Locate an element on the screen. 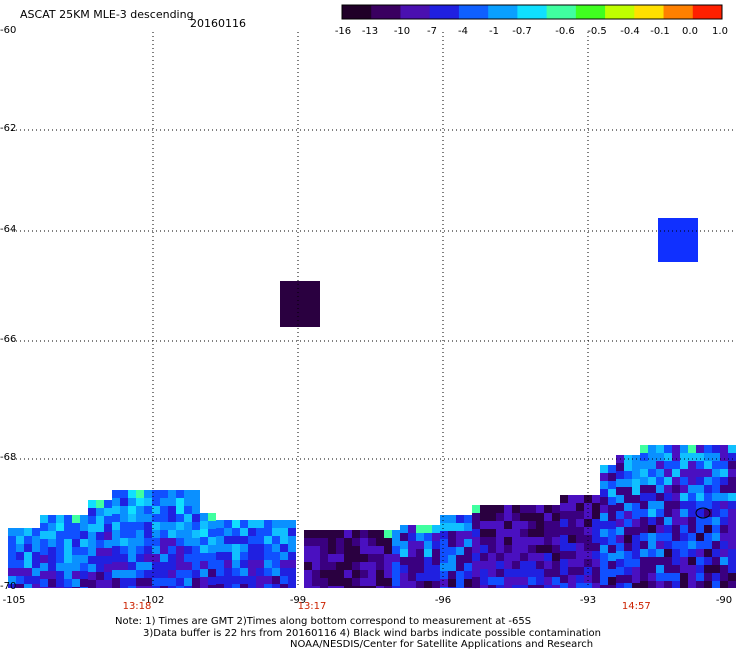  contamination-marker is located at coordinates (703, 513).